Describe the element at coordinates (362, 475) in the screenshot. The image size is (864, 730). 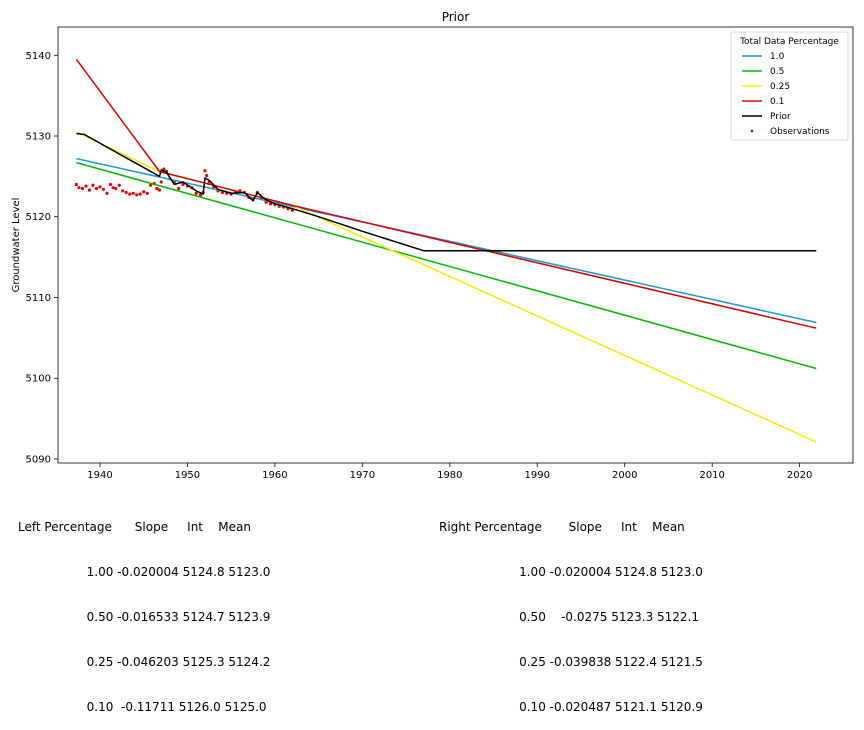
I see `x-tick-label: 1970` at that location.